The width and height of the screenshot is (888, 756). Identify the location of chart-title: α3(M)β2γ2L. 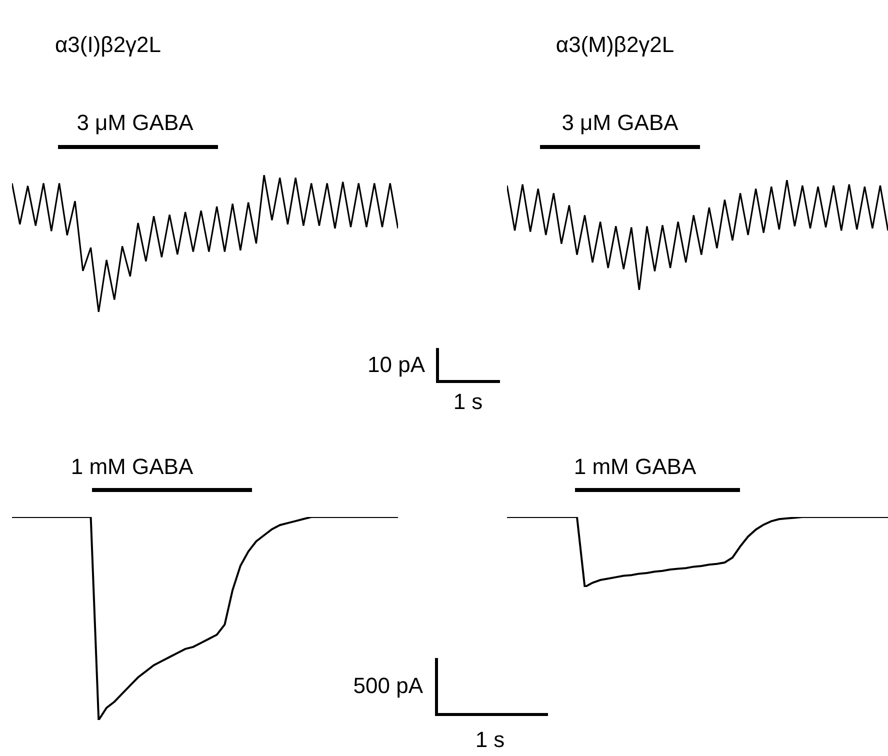
(615, 44).